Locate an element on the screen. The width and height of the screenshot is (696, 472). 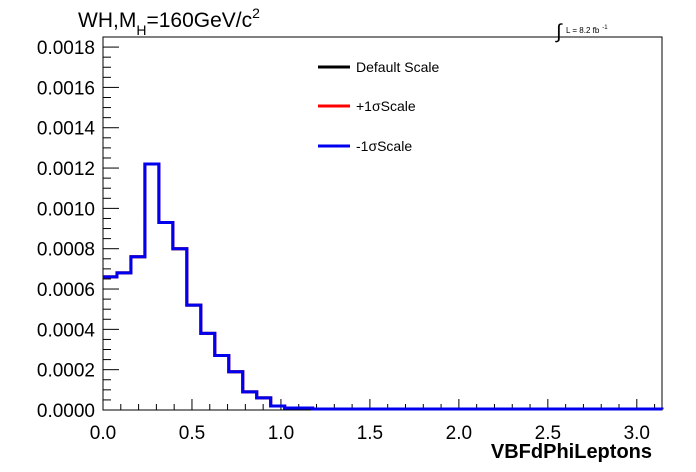
y-tick-label: 0.0000 is located at coordinates (66, 411).